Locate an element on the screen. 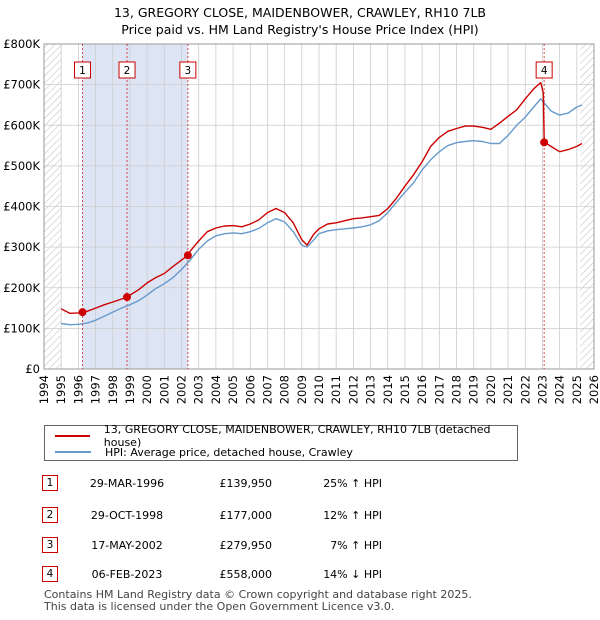 The width and height of the screenshot is (600, 620). sale-number-badge: 1 is located at coordinates (50, 483).